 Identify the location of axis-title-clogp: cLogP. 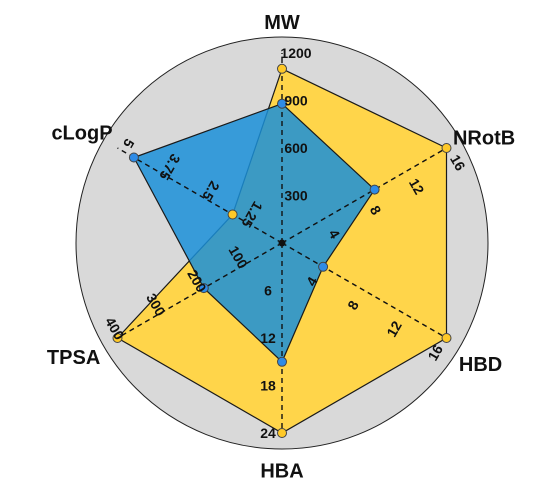
(81, 134).